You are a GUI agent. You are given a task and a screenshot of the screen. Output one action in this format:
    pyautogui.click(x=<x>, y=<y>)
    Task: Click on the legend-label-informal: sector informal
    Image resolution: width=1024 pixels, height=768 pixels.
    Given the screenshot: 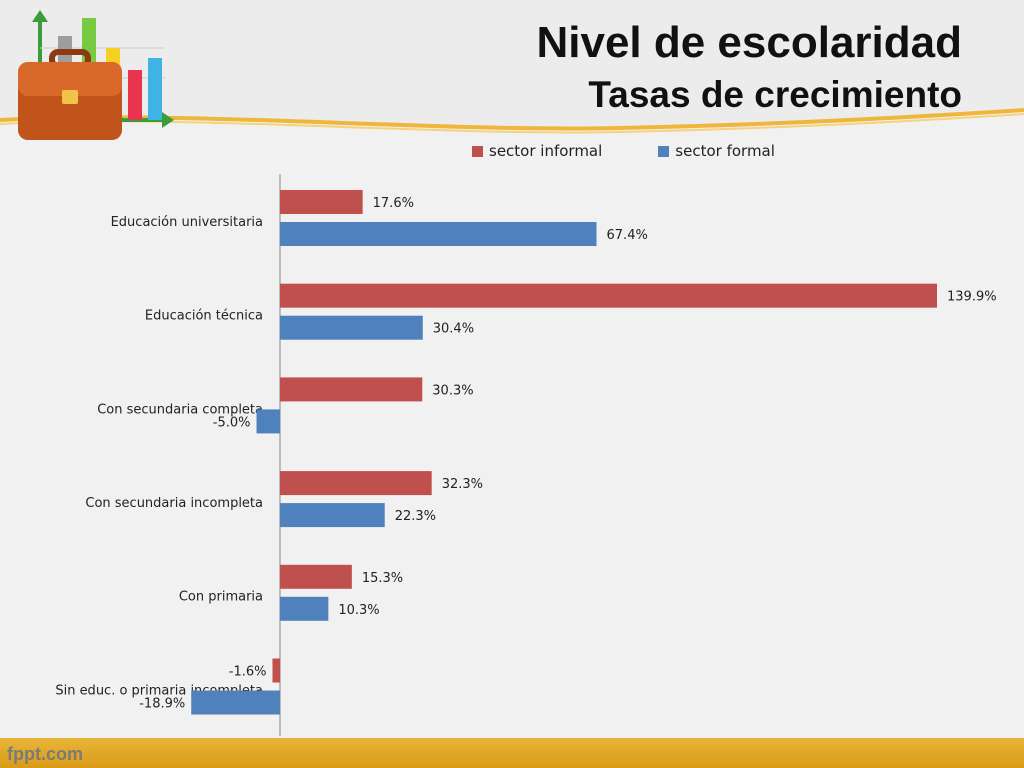 What is the action you would take?
    pyautogui.click(x=546, y=151)
    